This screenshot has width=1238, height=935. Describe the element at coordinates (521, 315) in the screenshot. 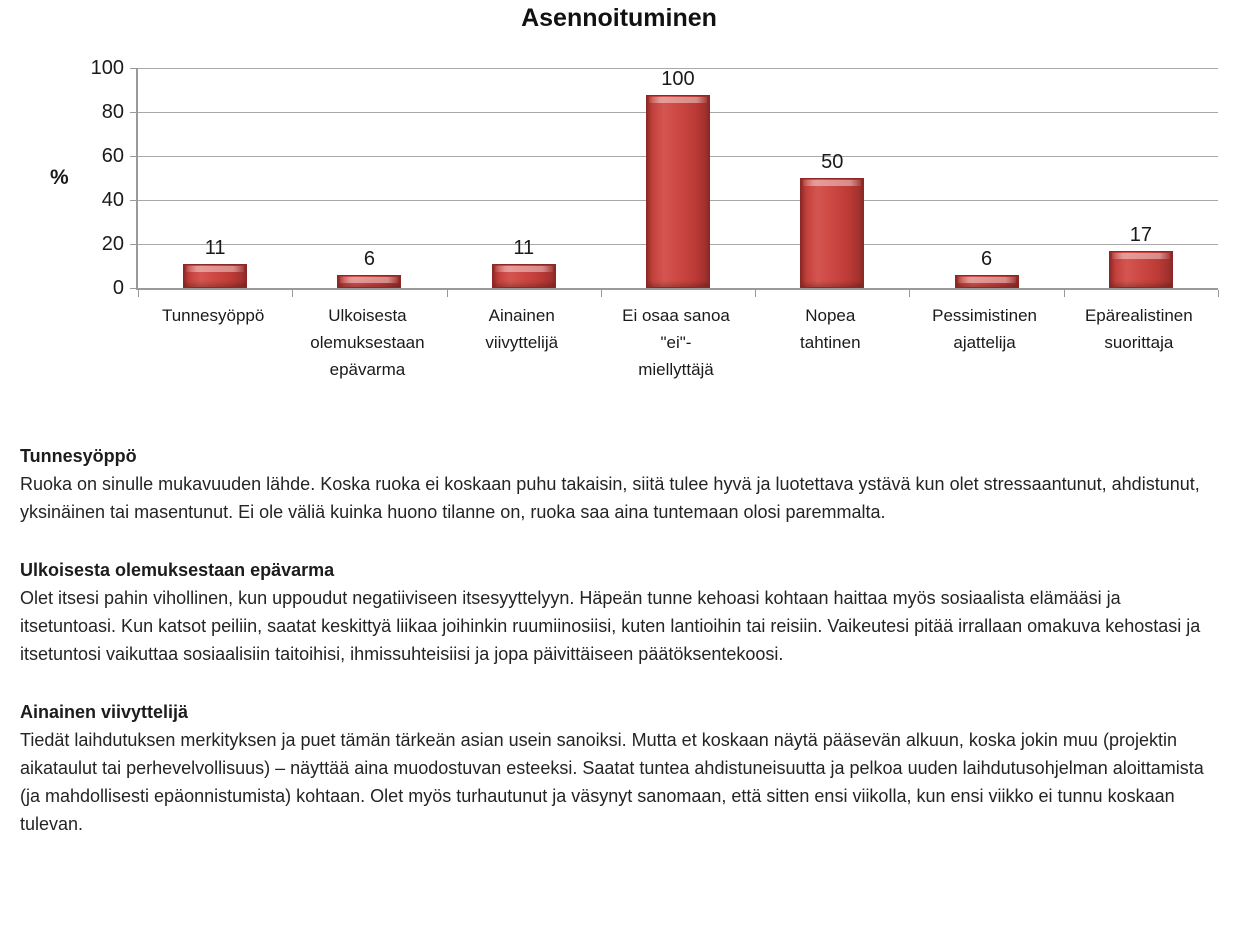

I see `category-label-line: Ainainen` at that location.